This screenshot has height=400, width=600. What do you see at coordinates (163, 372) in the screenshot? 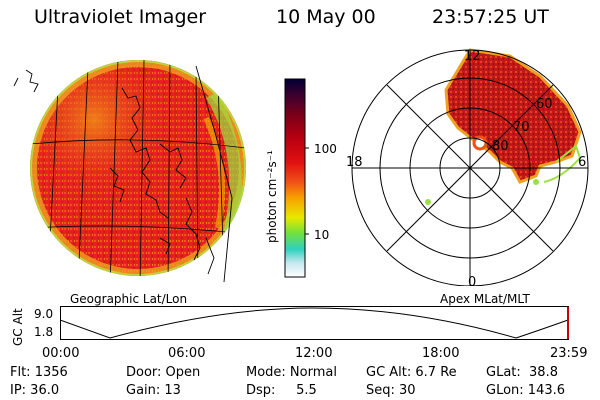
I see `status-door: Door: Open` at bounding box center [163, 372].